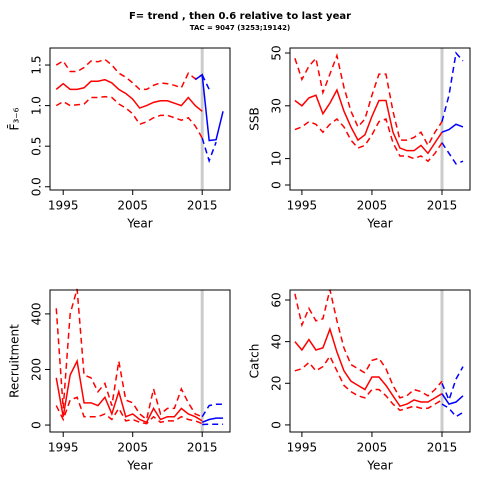 Image resolution: width=480 pixels, height=480 pixels. Describe the element at coordinates (277, 105) in the screenshot. I see `y-tick-label: 30` at that location.